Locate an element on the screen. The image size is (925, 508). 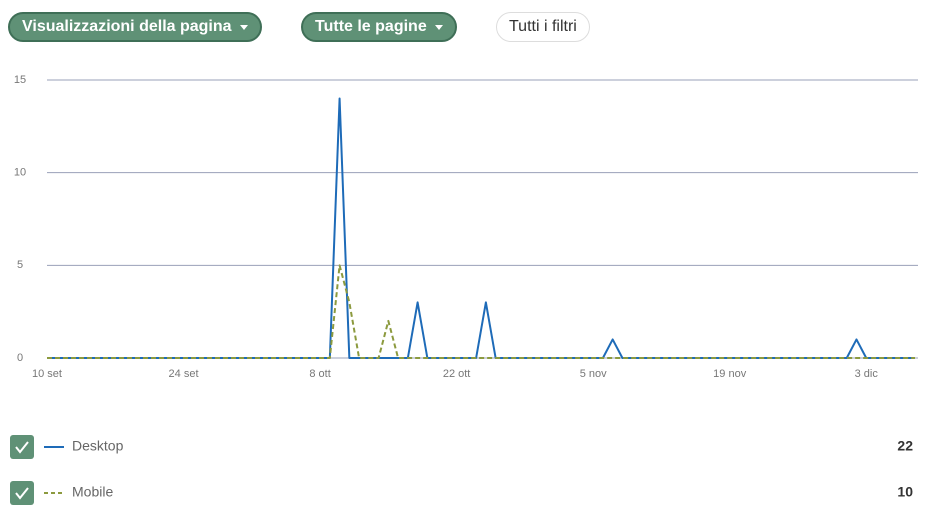
y-tick-label: 10 is located at coordinates (20, 173).